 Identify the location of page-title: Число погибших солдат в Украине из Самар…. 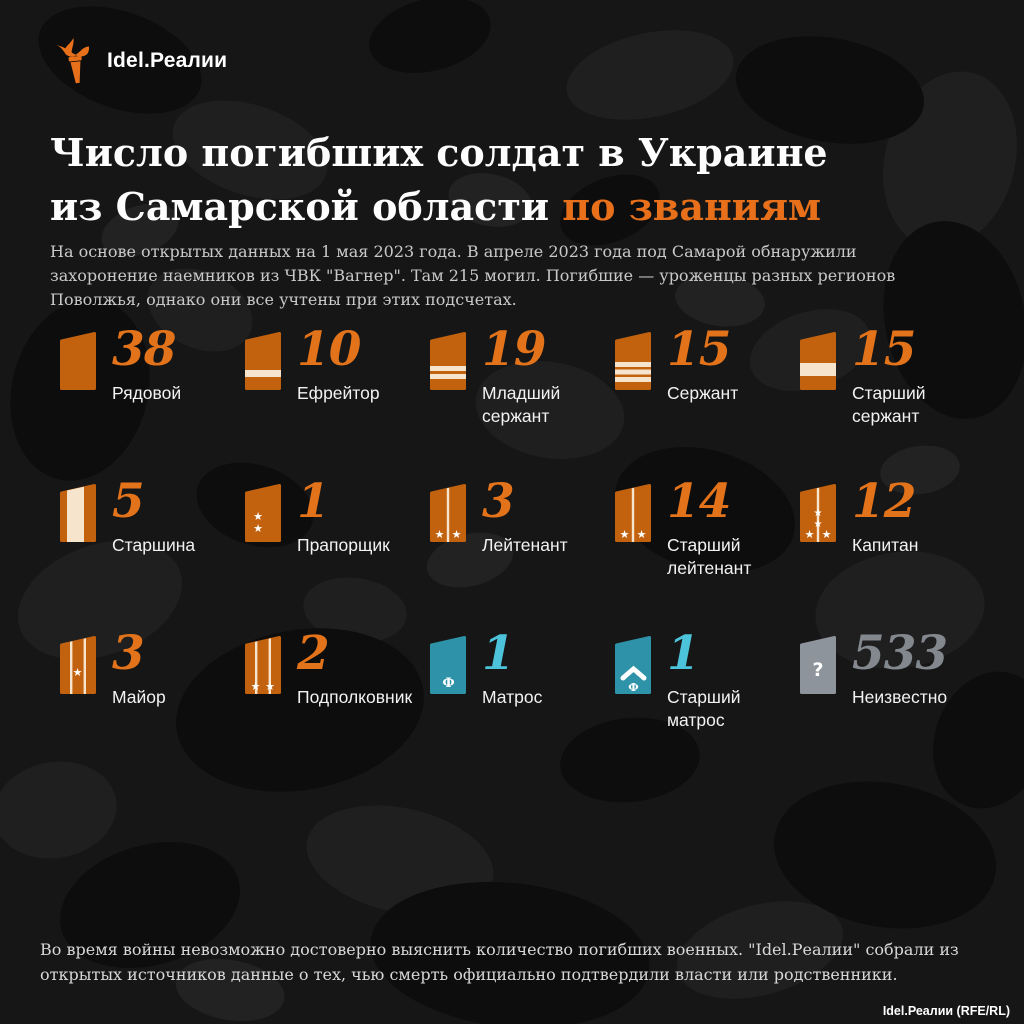
(439, 180).